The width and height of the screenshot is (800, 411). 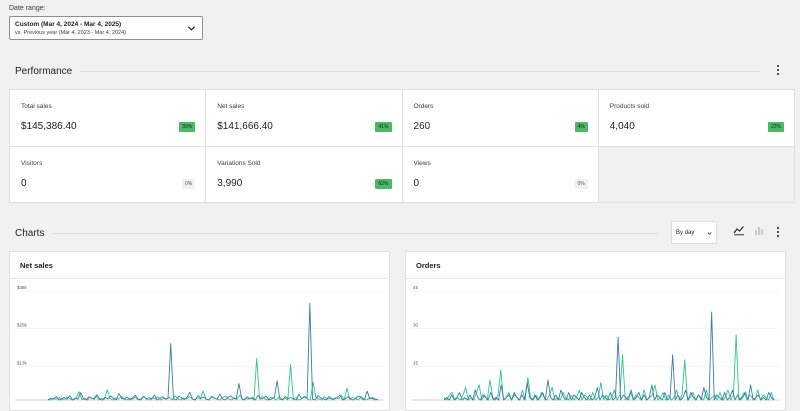 I want to click on bar-chart-icon, so click(x=759, y=230).